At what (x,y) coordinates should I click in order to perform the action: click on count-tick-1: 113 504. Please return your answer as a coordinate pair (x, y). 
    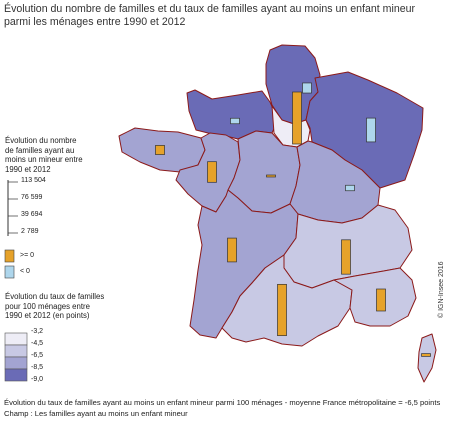
    Looking at the image, I should click on (33, 180).